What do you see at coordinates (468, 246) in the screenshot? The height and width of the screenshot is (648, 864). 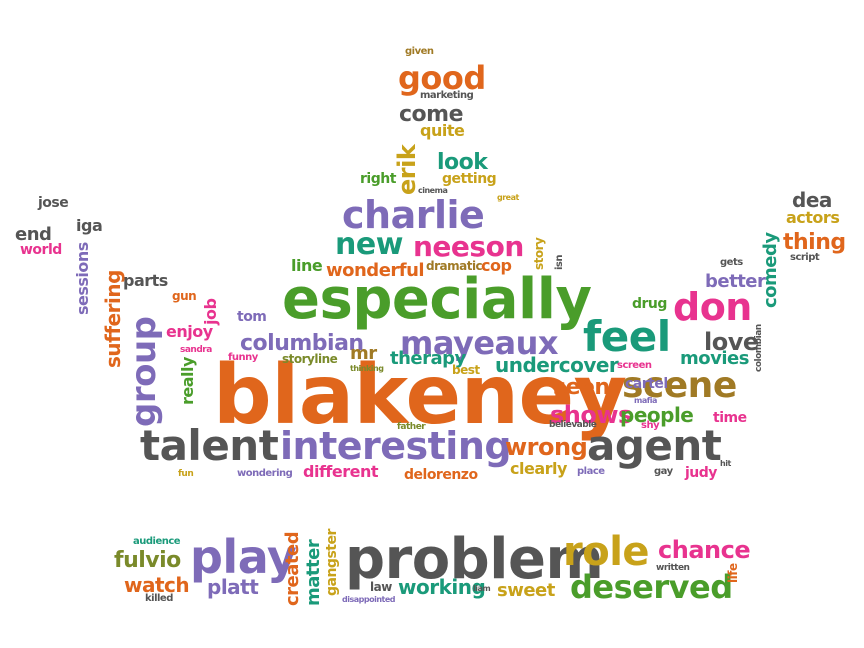 I see `word-neeson: neeson` at bounding box center [468, 246].